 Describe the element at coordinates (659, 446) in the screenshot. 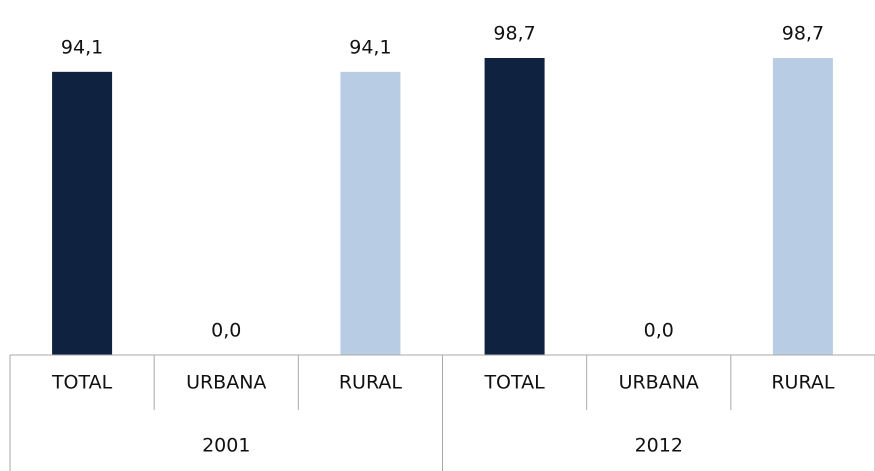

I see `group-label: 2012` at that location.